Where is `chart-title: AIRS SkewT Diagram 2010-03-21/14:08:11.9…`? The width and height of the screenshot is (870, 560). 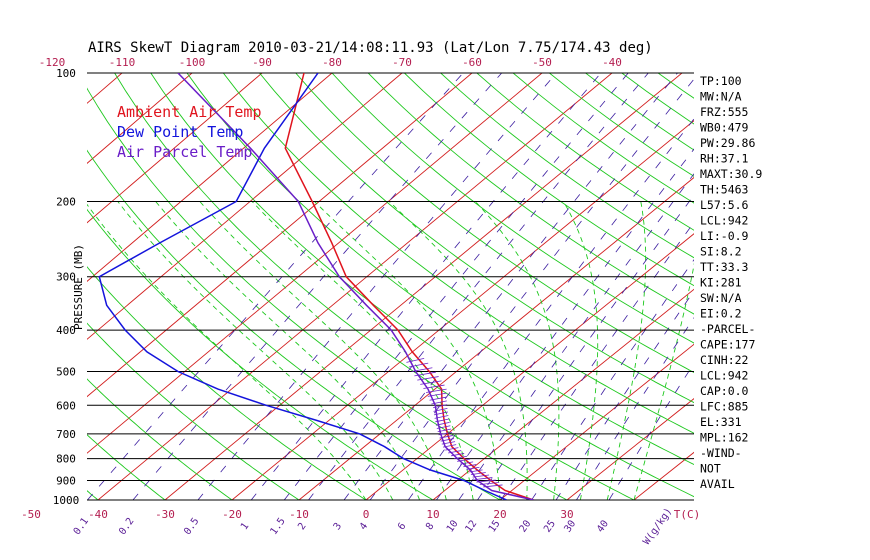 chart-title: AIRS SkewT Diagram 2010-03-21/14:08:11.9… is located at coordinates (370, 48).